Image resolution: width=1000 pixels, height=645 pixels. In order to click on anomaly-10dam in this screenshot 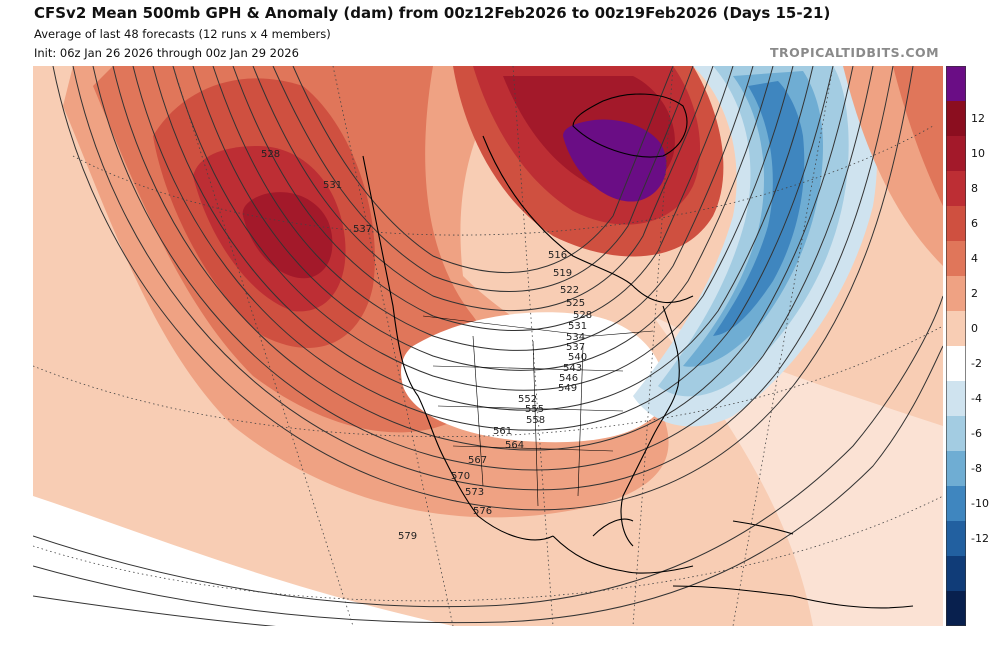, I will do `click(287, 235)`.